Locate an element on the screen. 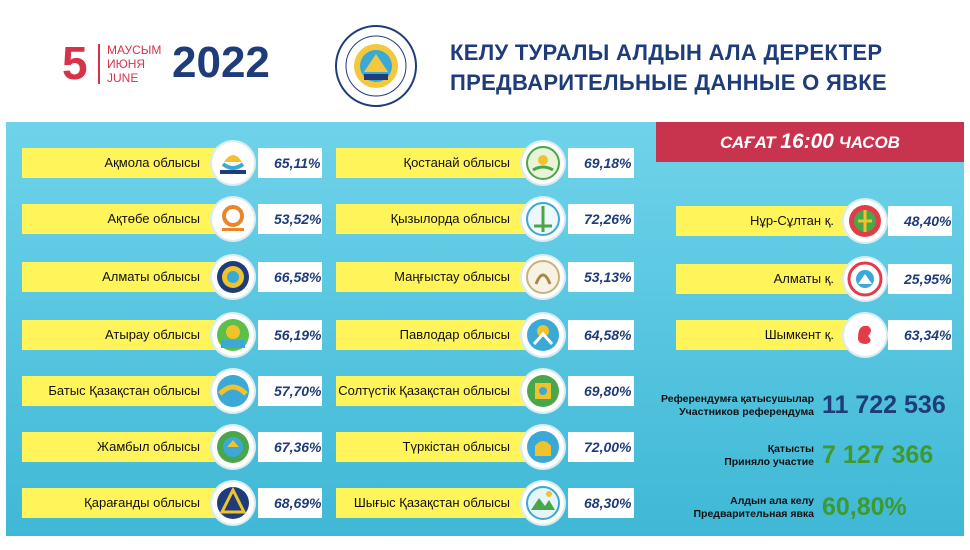 The width and height of the screenshot is (970, 550). region-name: Шығыс Қазақстан облысы is located at coordinates (432, 503).